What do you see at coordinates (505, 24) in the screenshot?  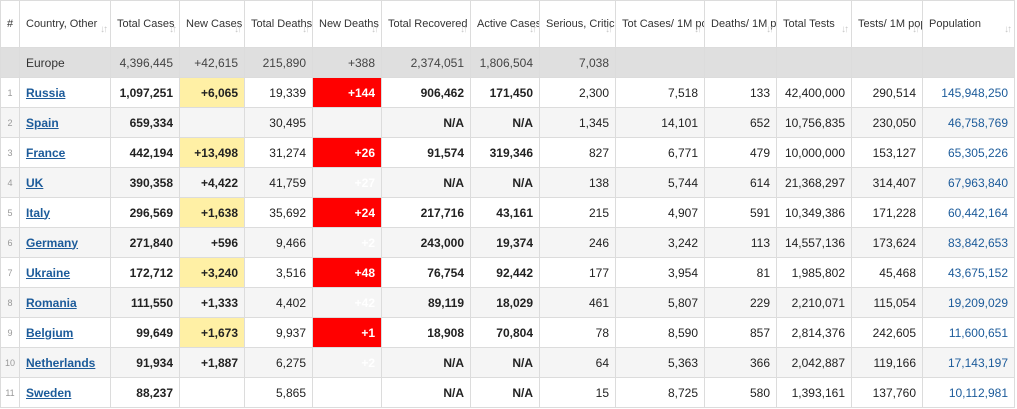 I see `column-header: Active Cases ↓↑` at bounding box center [505, 24].